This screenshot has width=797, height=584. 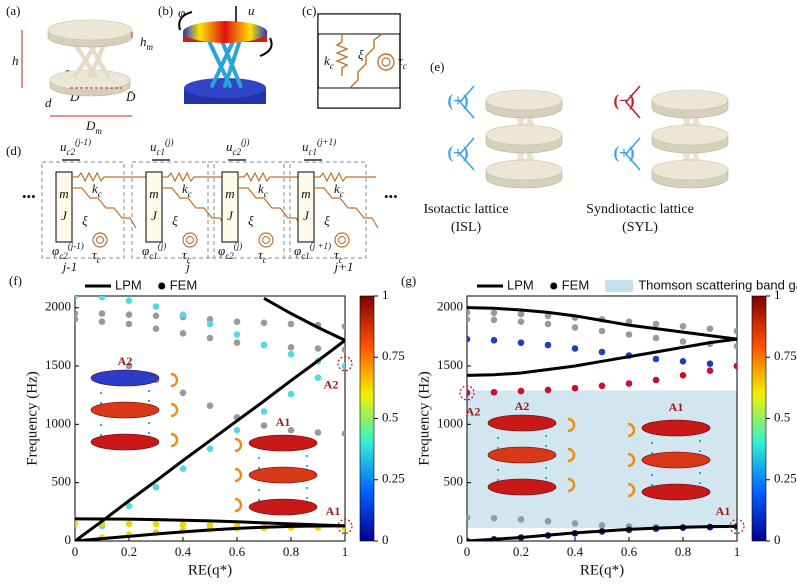 What do you see at coordinates (62, 481) in the screenshot?
I see `y-tick-label: 500` at bounding box center [62, 481].